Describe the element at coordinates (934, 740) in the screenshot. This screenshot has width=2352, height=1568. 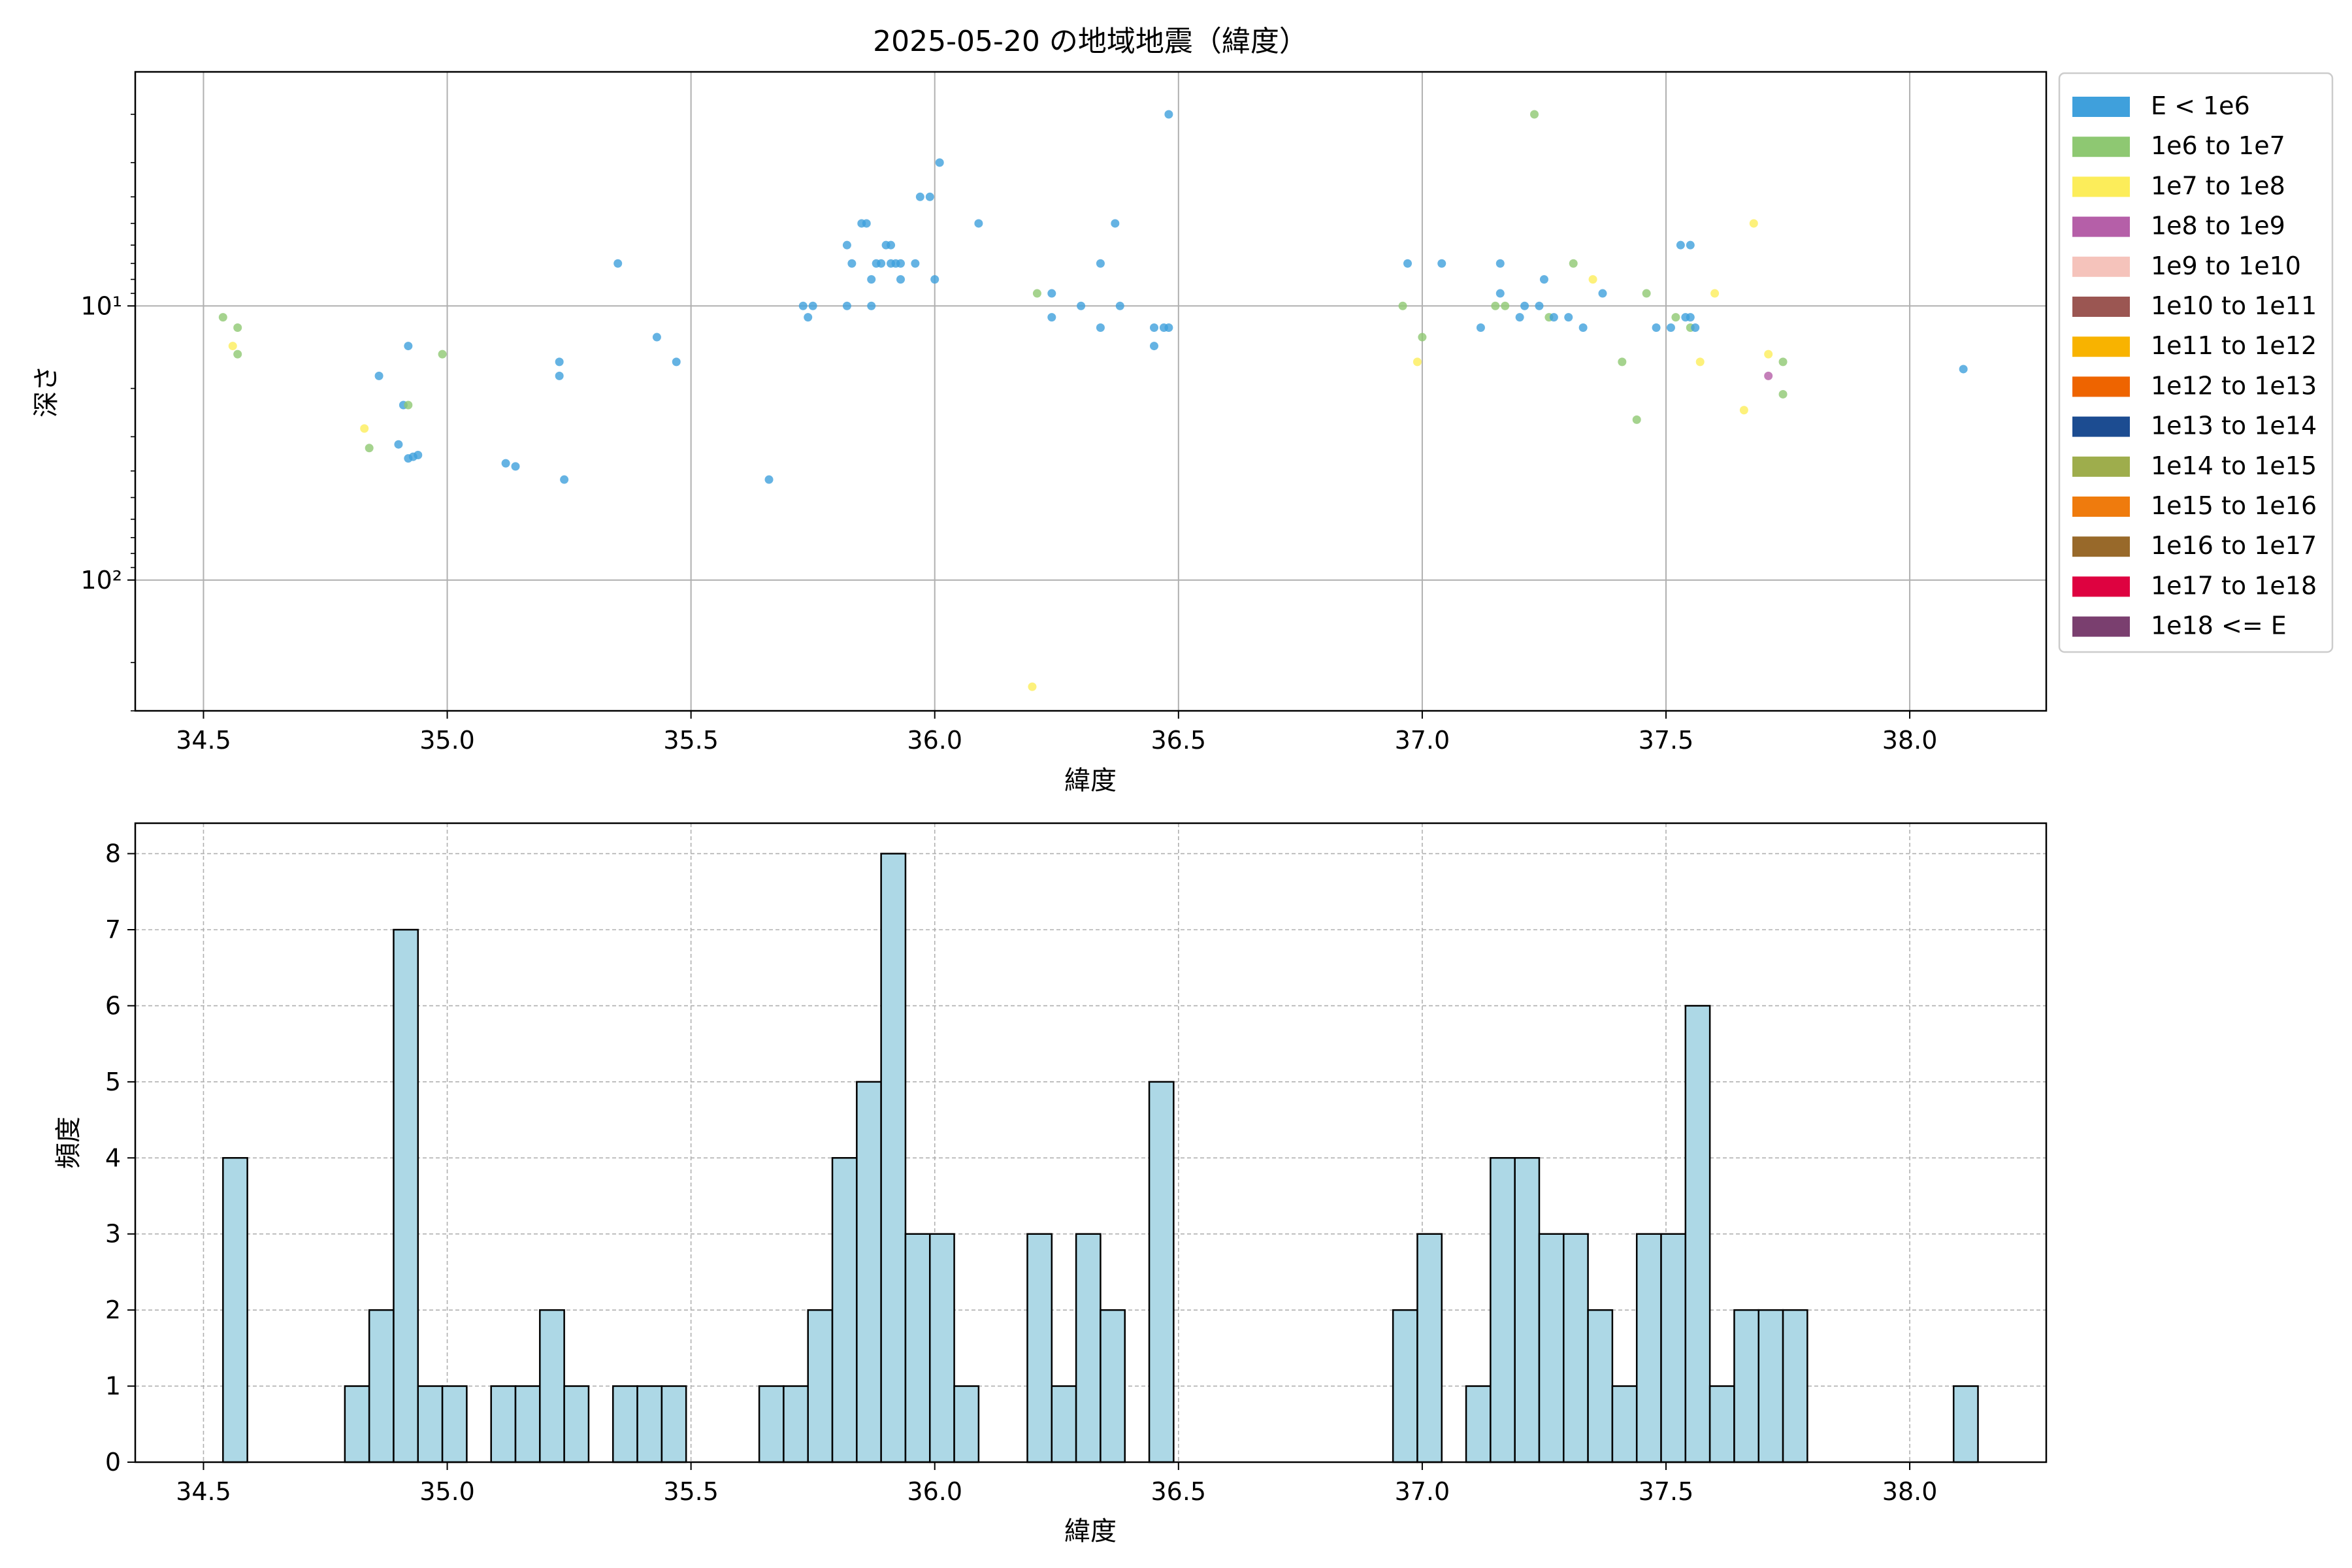
I see `scatter-x-tick-label: 36.0` at that location.